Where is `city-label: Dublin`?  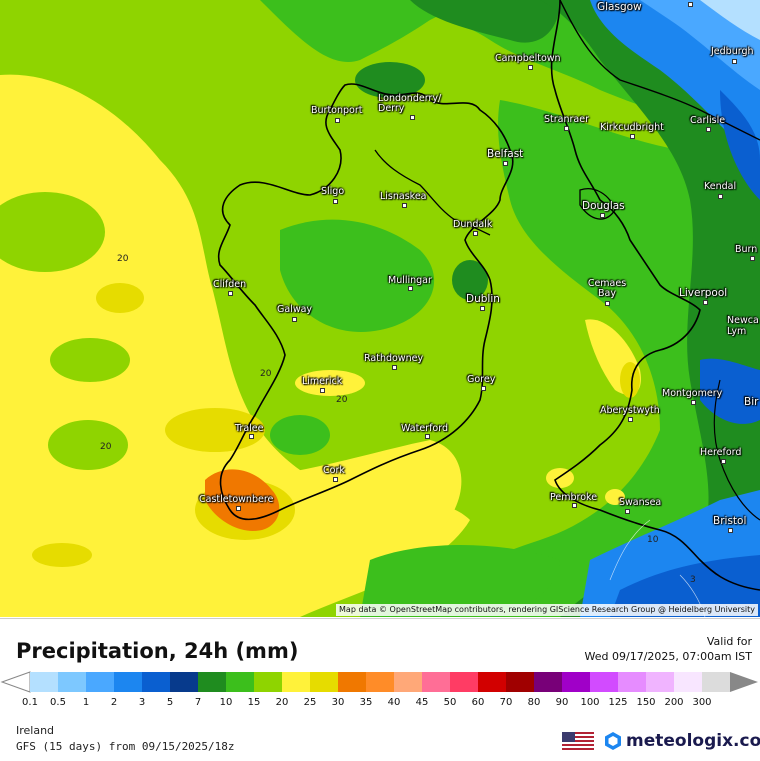
city-label: Dublin is located at coordinates (483, 299).